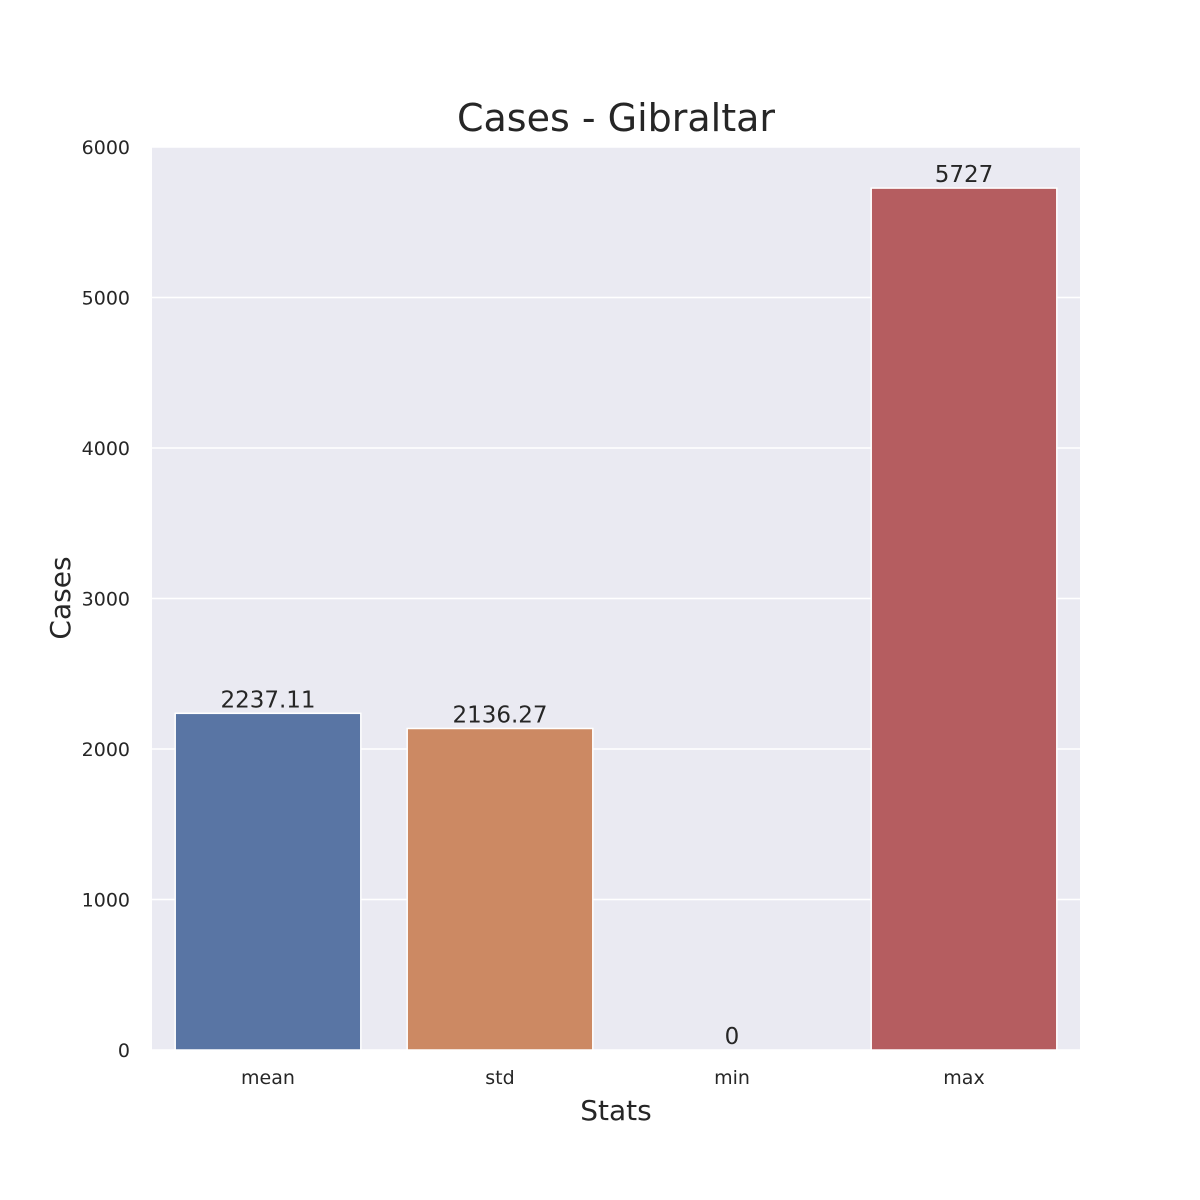 The height and width of the screenshot is (1200, 1200). Describe the element at coordinates (268, 881) in the screenshot. I see `bar-mean` at that location.